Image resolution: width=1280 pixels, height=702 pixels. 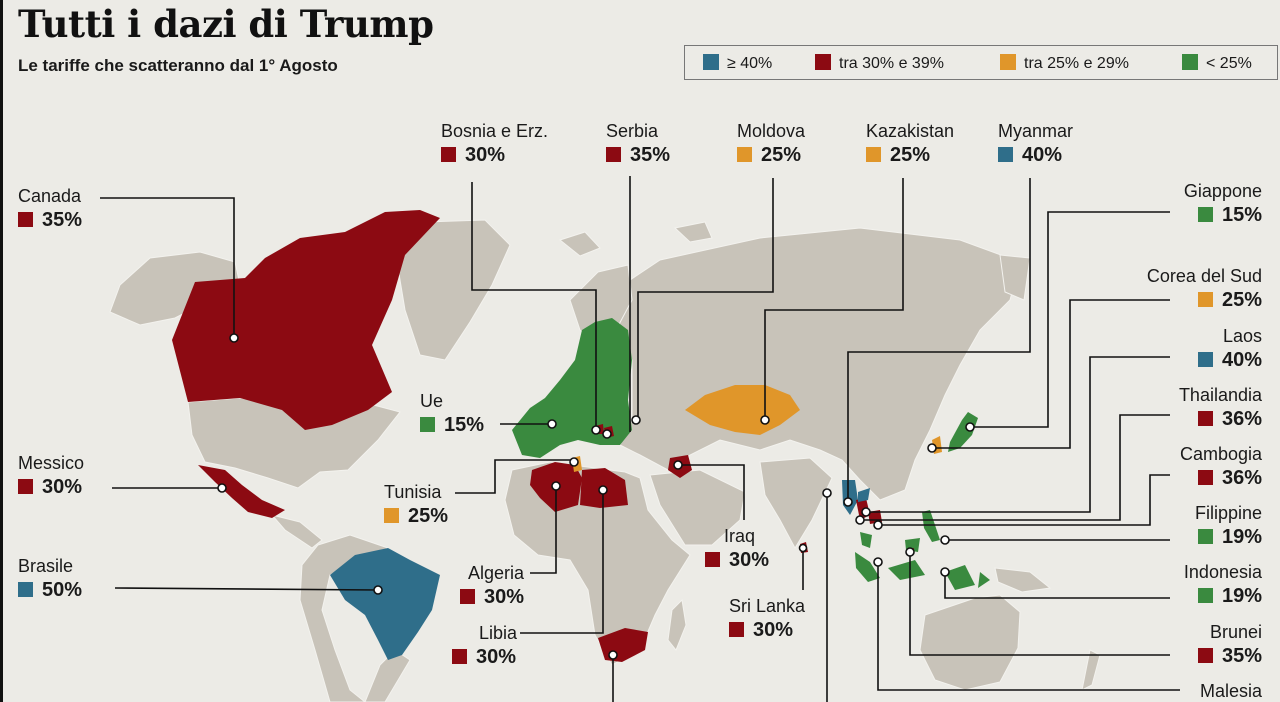 What do you see at coordinates (823, 62) in the screenshot?
I see `legend-swatch-red` at bounding box center [823, 62].